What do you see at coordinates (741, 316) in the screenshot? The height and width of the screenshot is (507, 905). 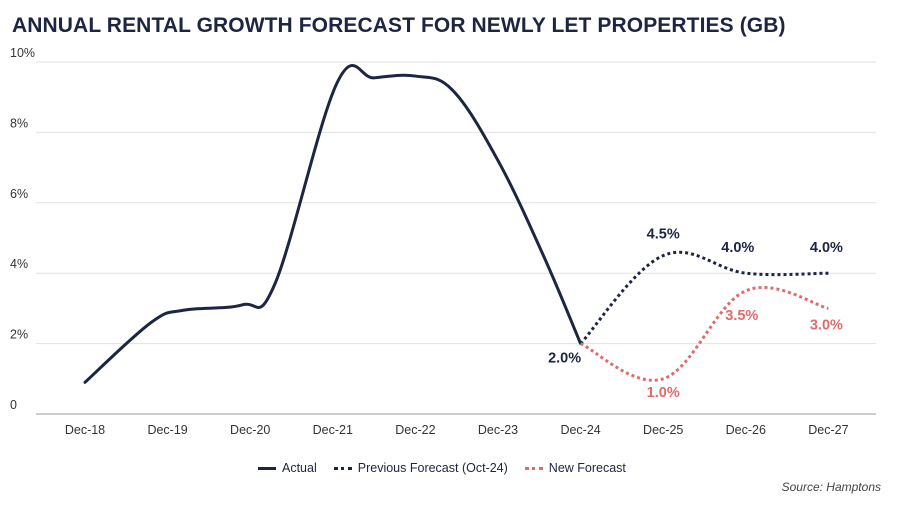 I see `data-label: 3.5%` at bounding box center [741, 316].